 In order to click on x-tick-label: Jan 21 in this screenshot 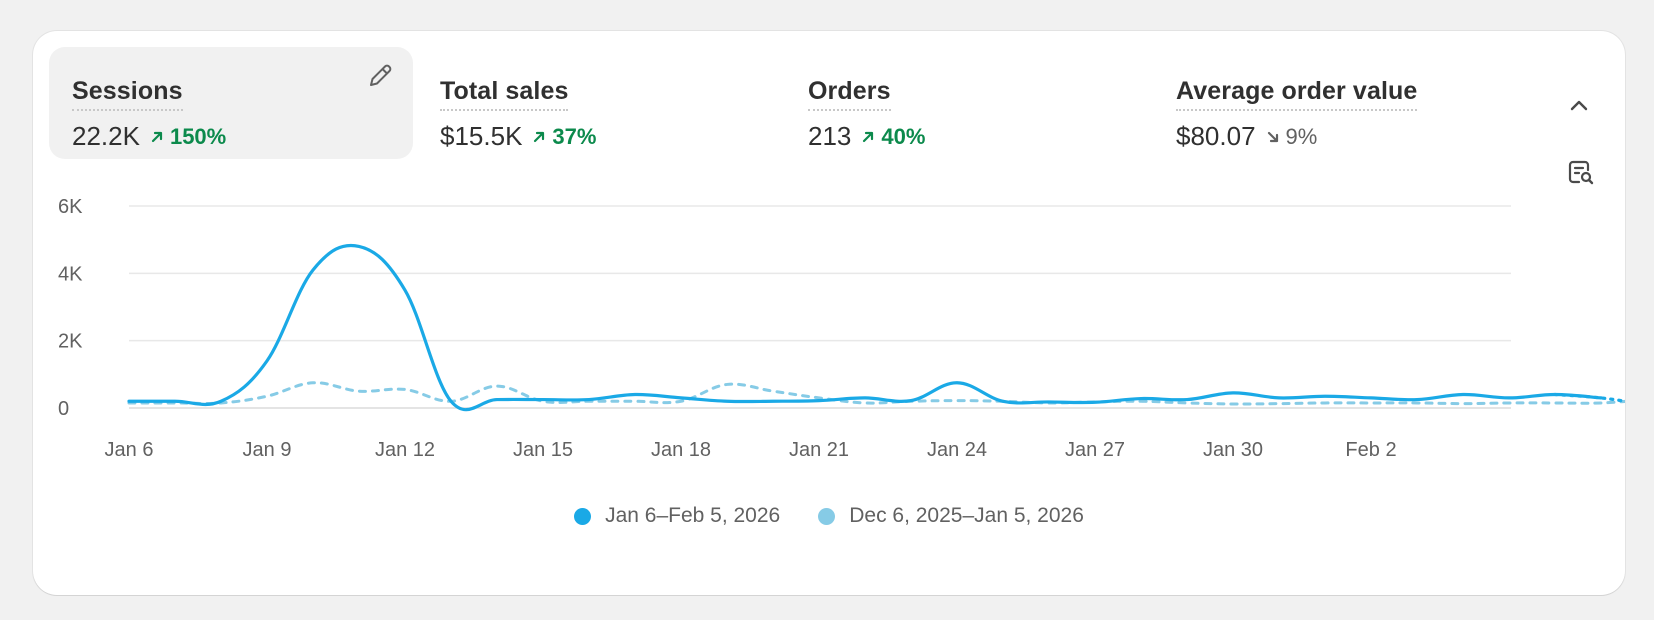, I will do `click(819, 450)`.